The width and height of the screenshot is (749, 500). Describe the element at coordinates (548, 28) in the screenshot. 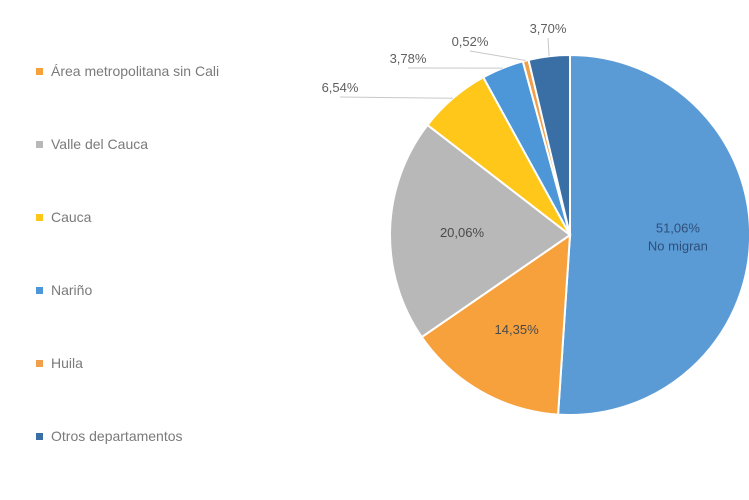

I see `data-label: 3,70%` at that location.